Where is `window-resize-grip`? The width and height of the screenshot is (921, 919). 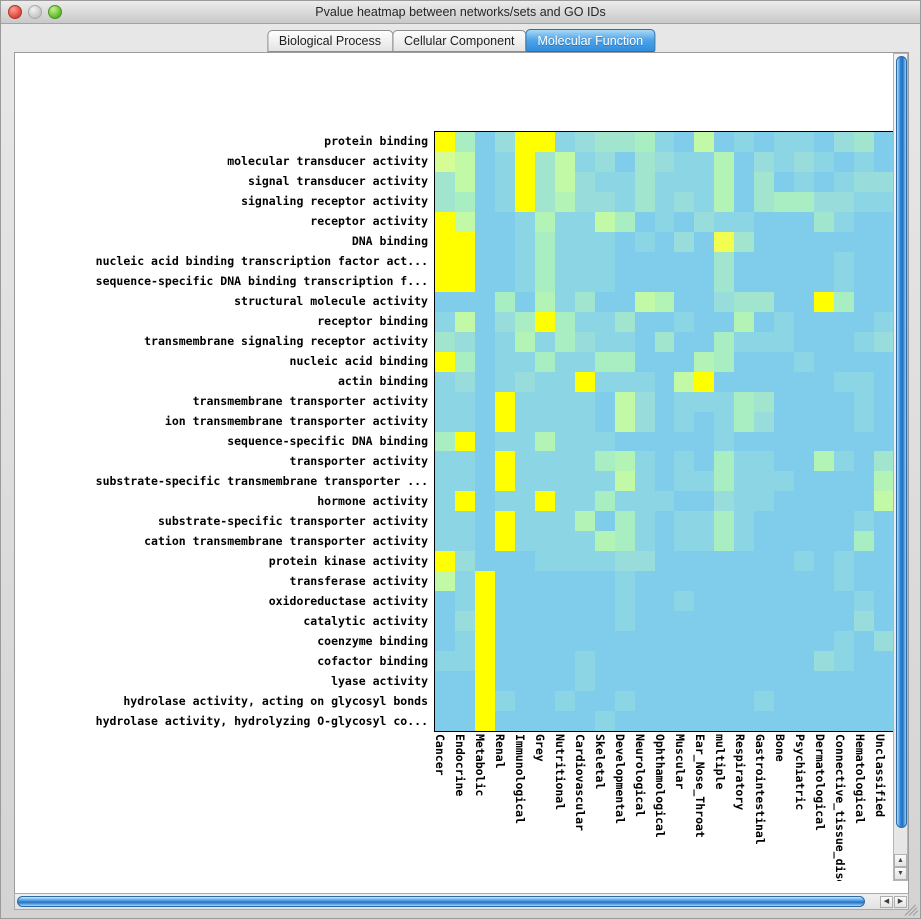
window-resize-grip is located at coordinates (911, 910).